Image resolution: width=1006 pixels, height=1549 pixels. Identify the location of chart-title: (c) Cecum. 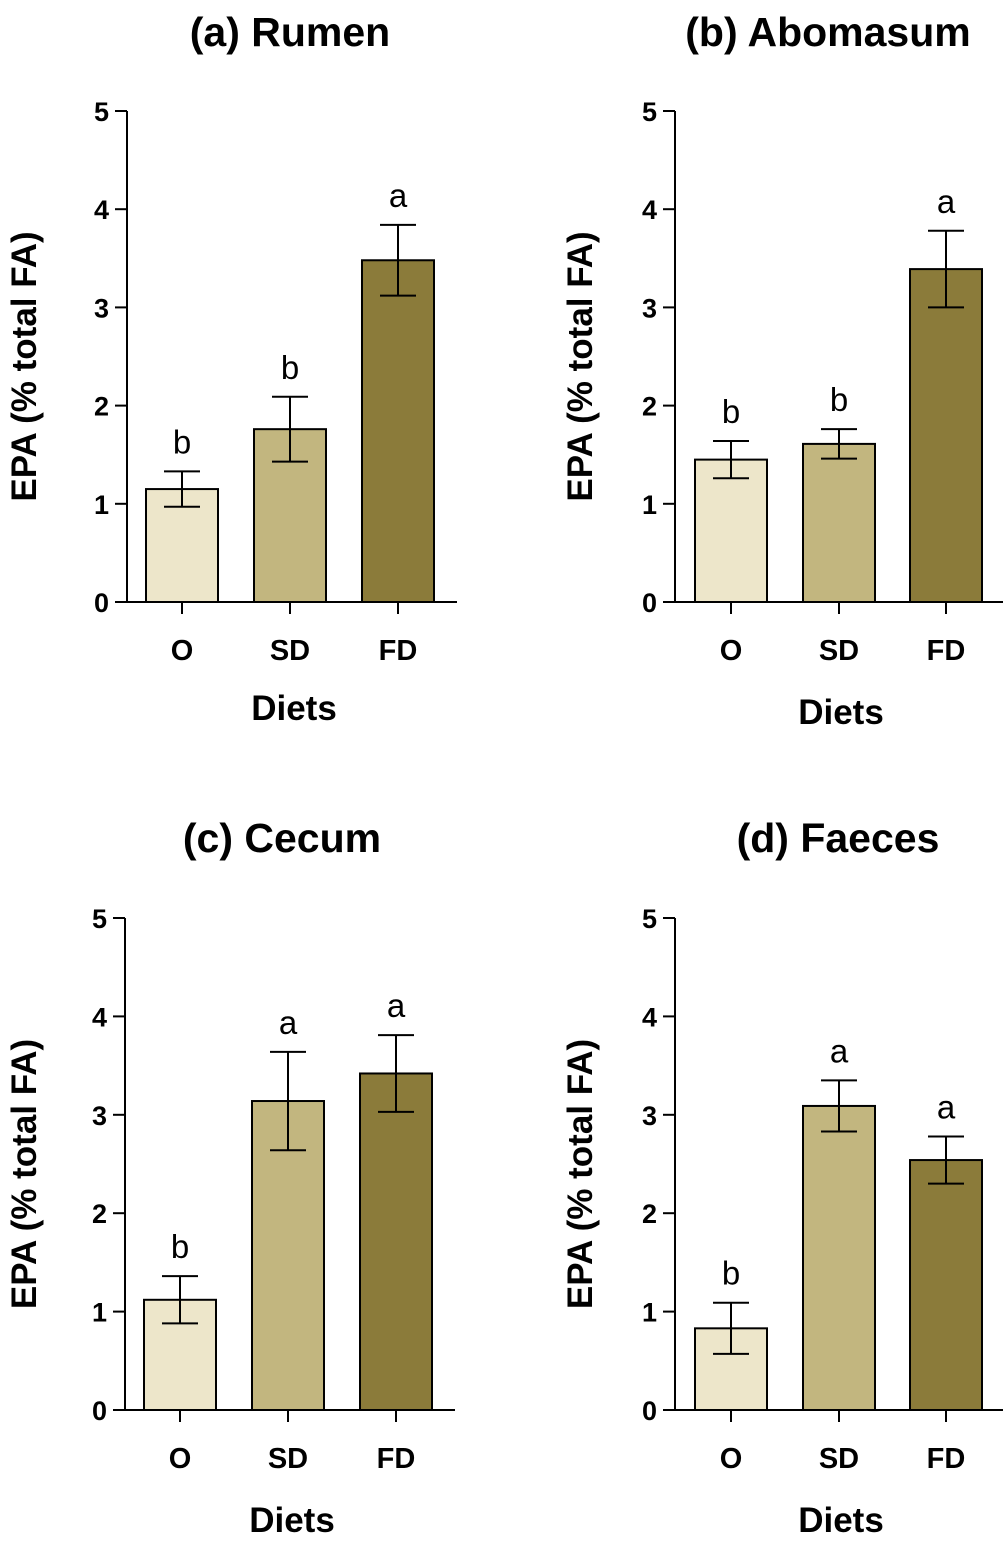
(282, 838).